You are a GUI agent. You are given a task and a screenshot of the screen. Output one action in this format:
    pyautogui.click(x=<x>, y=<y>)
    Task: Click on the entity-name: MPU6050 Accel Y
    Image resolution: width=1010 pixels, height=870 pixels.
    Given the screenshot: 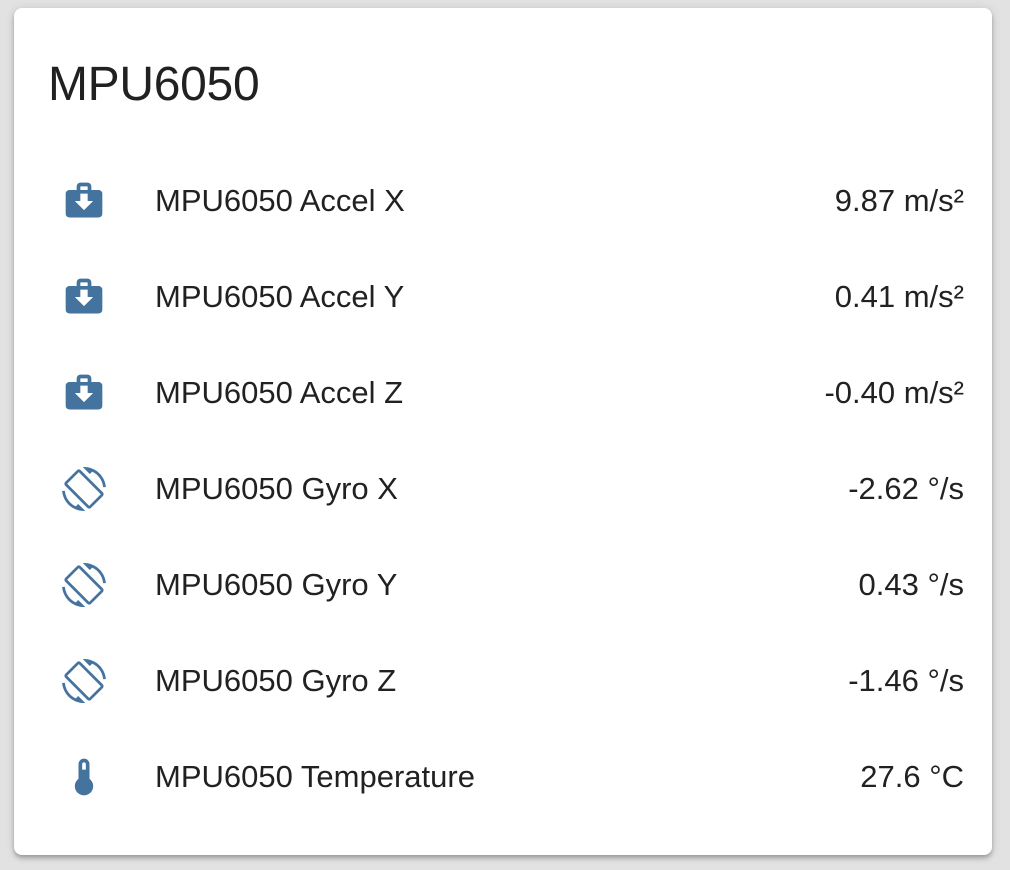 What is the action you would take?
    pyautogui.click(x=280, y=296)
    